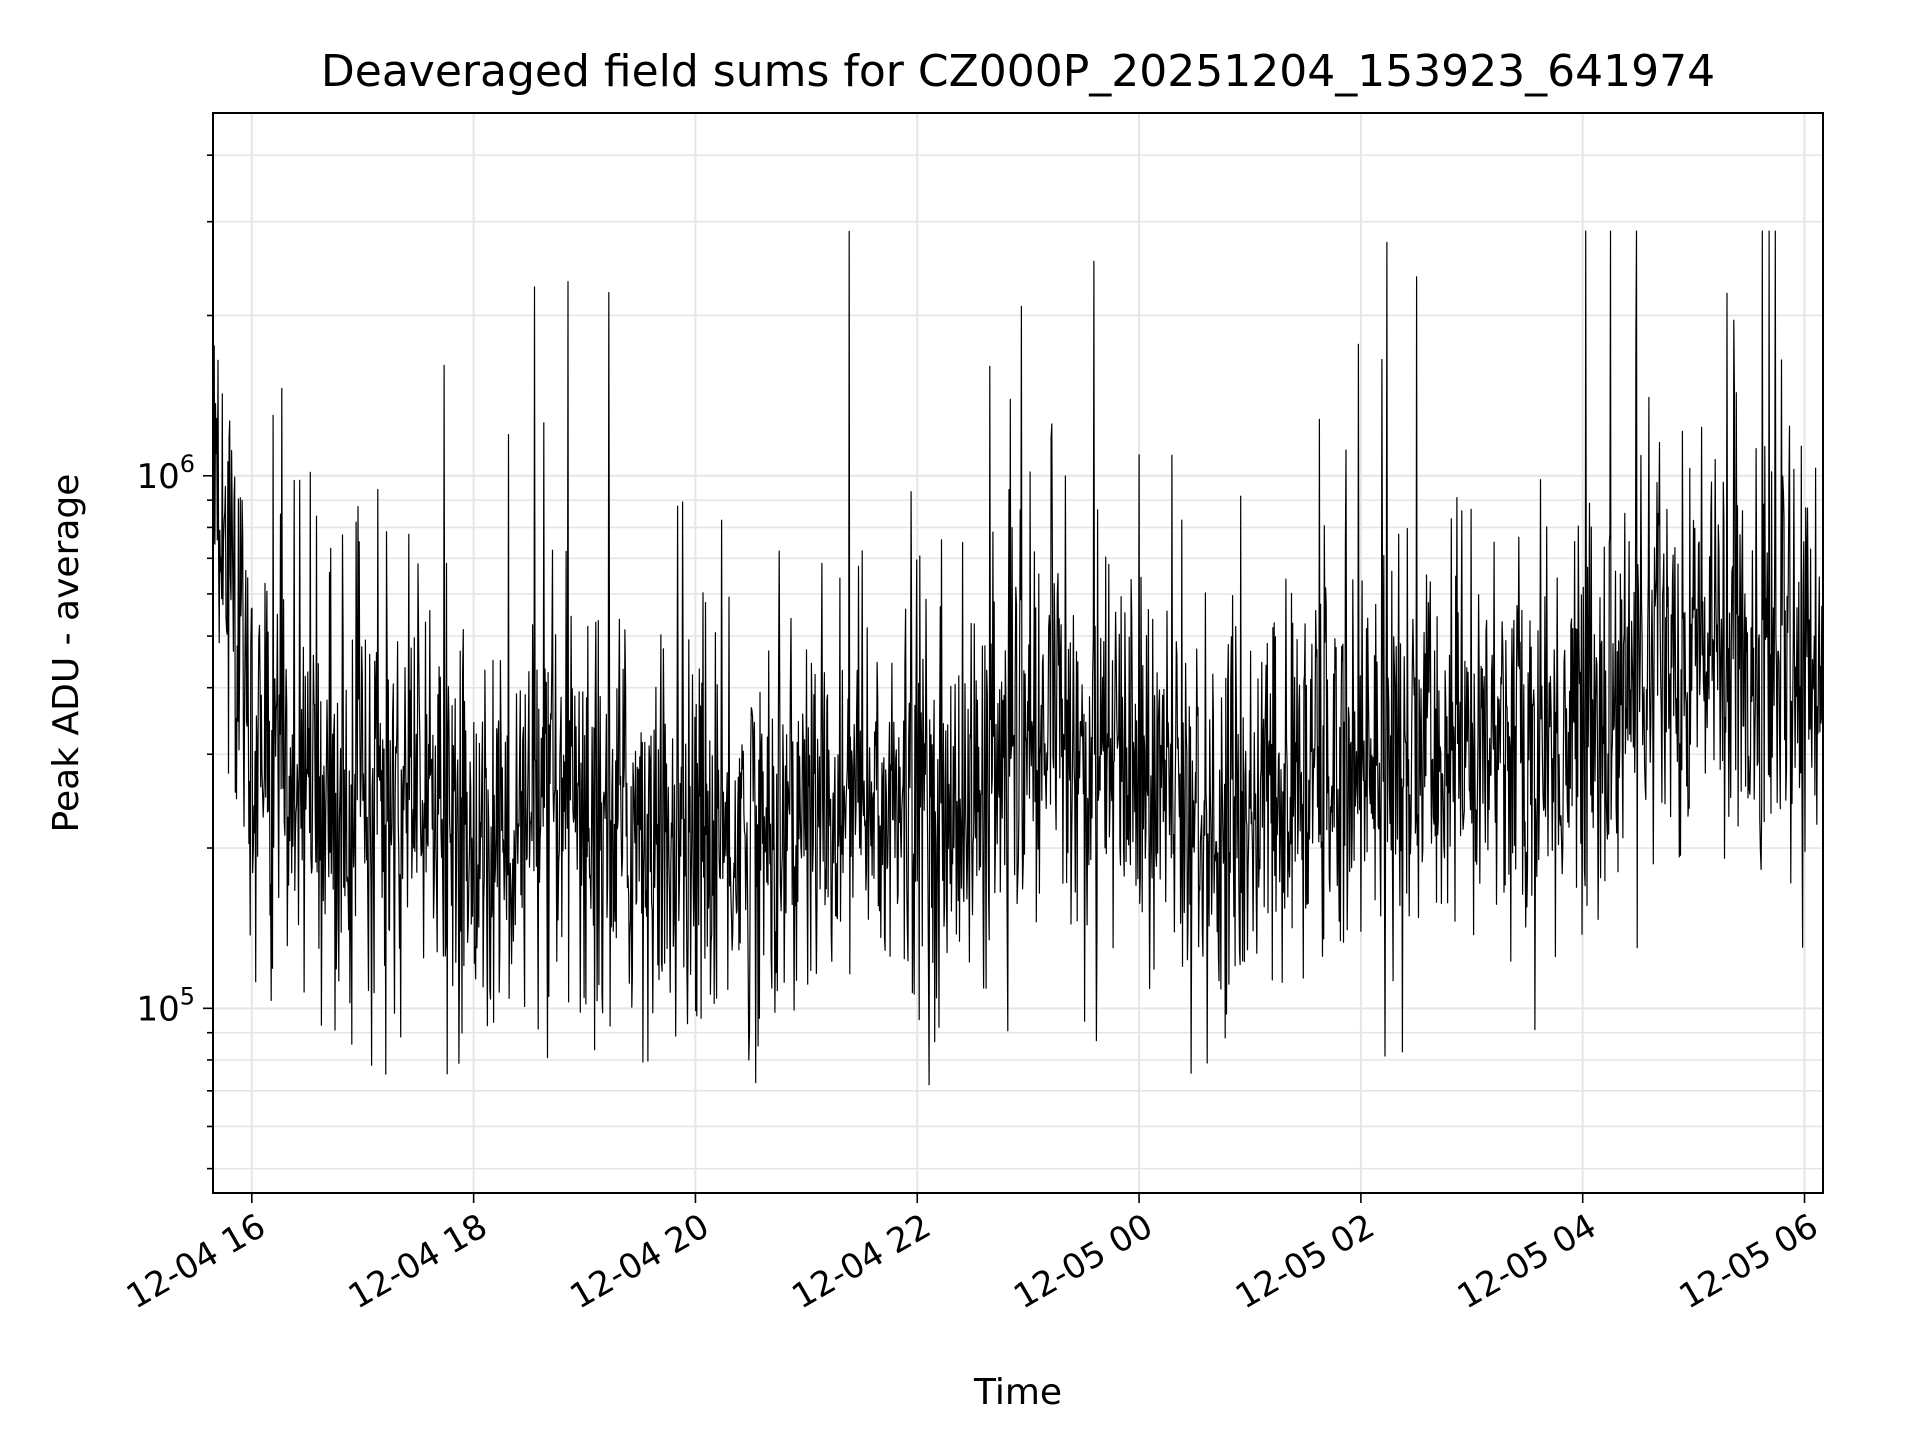  What do you see at coordinates (165, 473) in the screenshot?
I see `y-tick-label: 10⁶` at bounding box center [165, 473].